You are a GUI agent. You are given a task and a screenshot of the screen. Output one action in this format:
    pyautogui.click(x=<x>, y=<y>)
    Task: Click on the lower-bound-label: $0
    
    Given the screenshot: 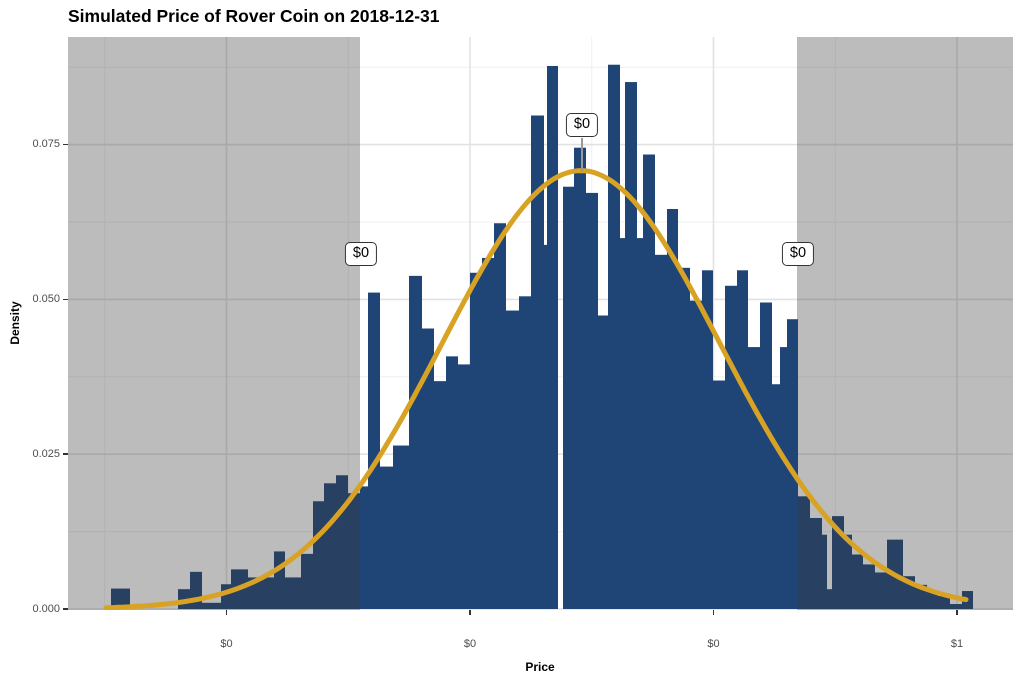 What is the action you would take?
    pyautogui.click(x=361, y=254)
    